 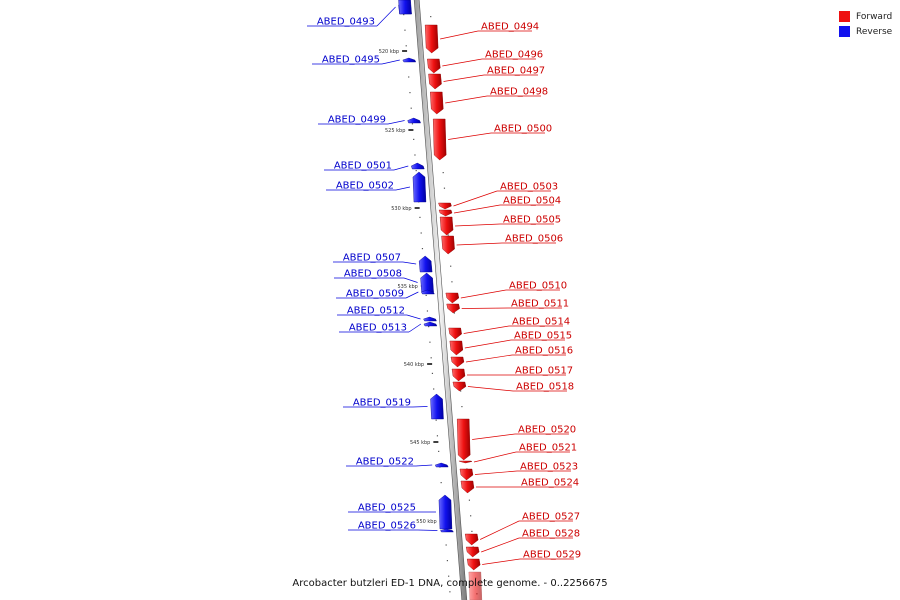 I want to click on gene-label: ABED_0510, so click(x=538, y=286).